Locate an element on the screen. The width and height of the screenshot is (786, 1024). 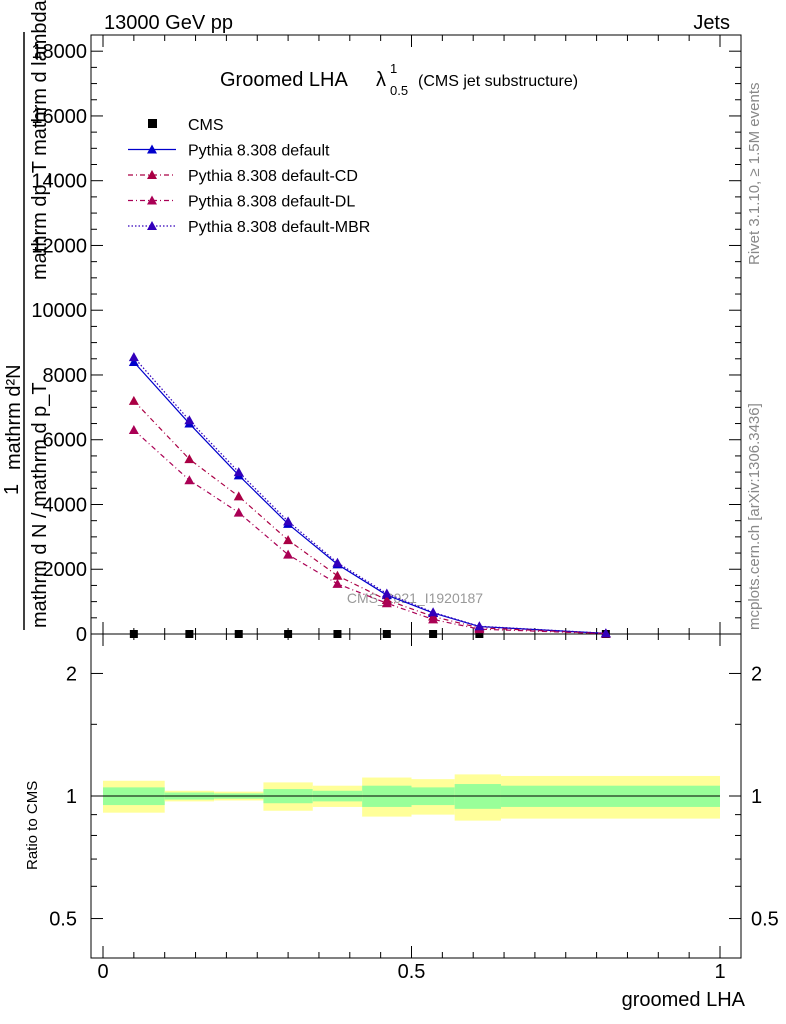
y-label-one: 1 is located at coordinates (12, 489).